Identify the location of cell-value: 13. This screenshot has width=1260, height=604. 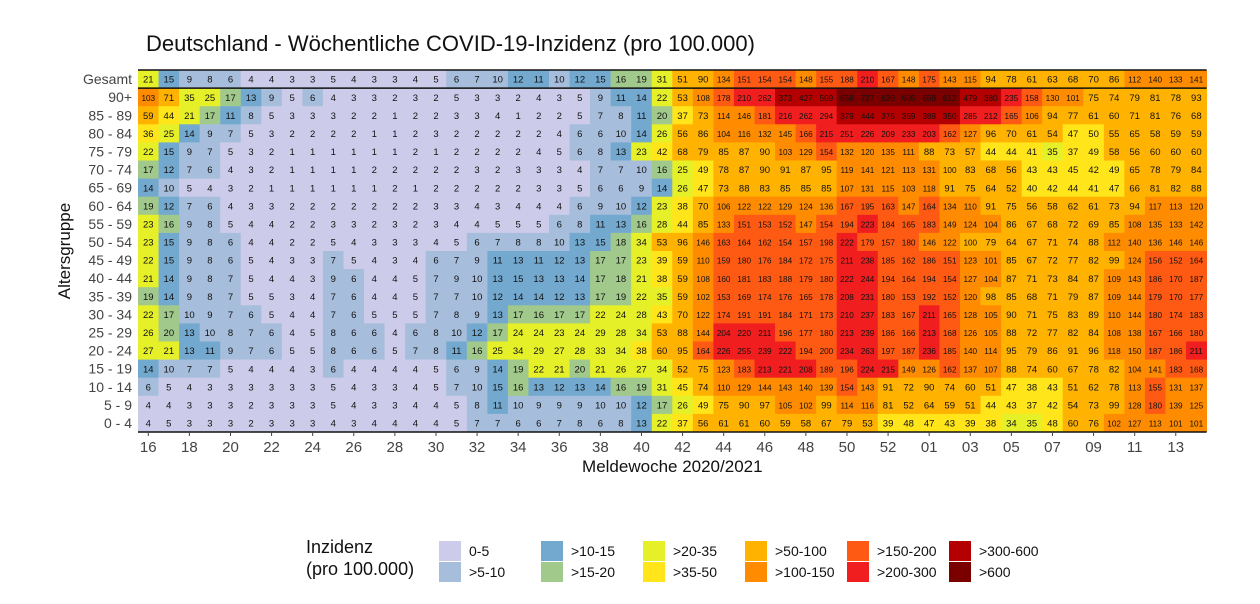
(497, 279).